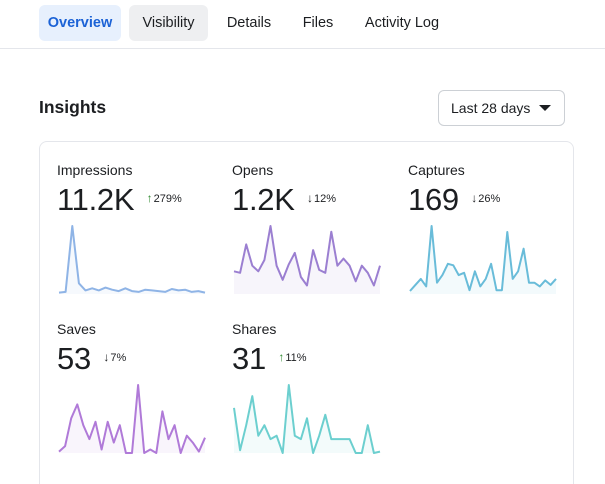  Describe the element at coordinates (80, 23) in the screenshot. I see `tab-overview: Overview` at that location.